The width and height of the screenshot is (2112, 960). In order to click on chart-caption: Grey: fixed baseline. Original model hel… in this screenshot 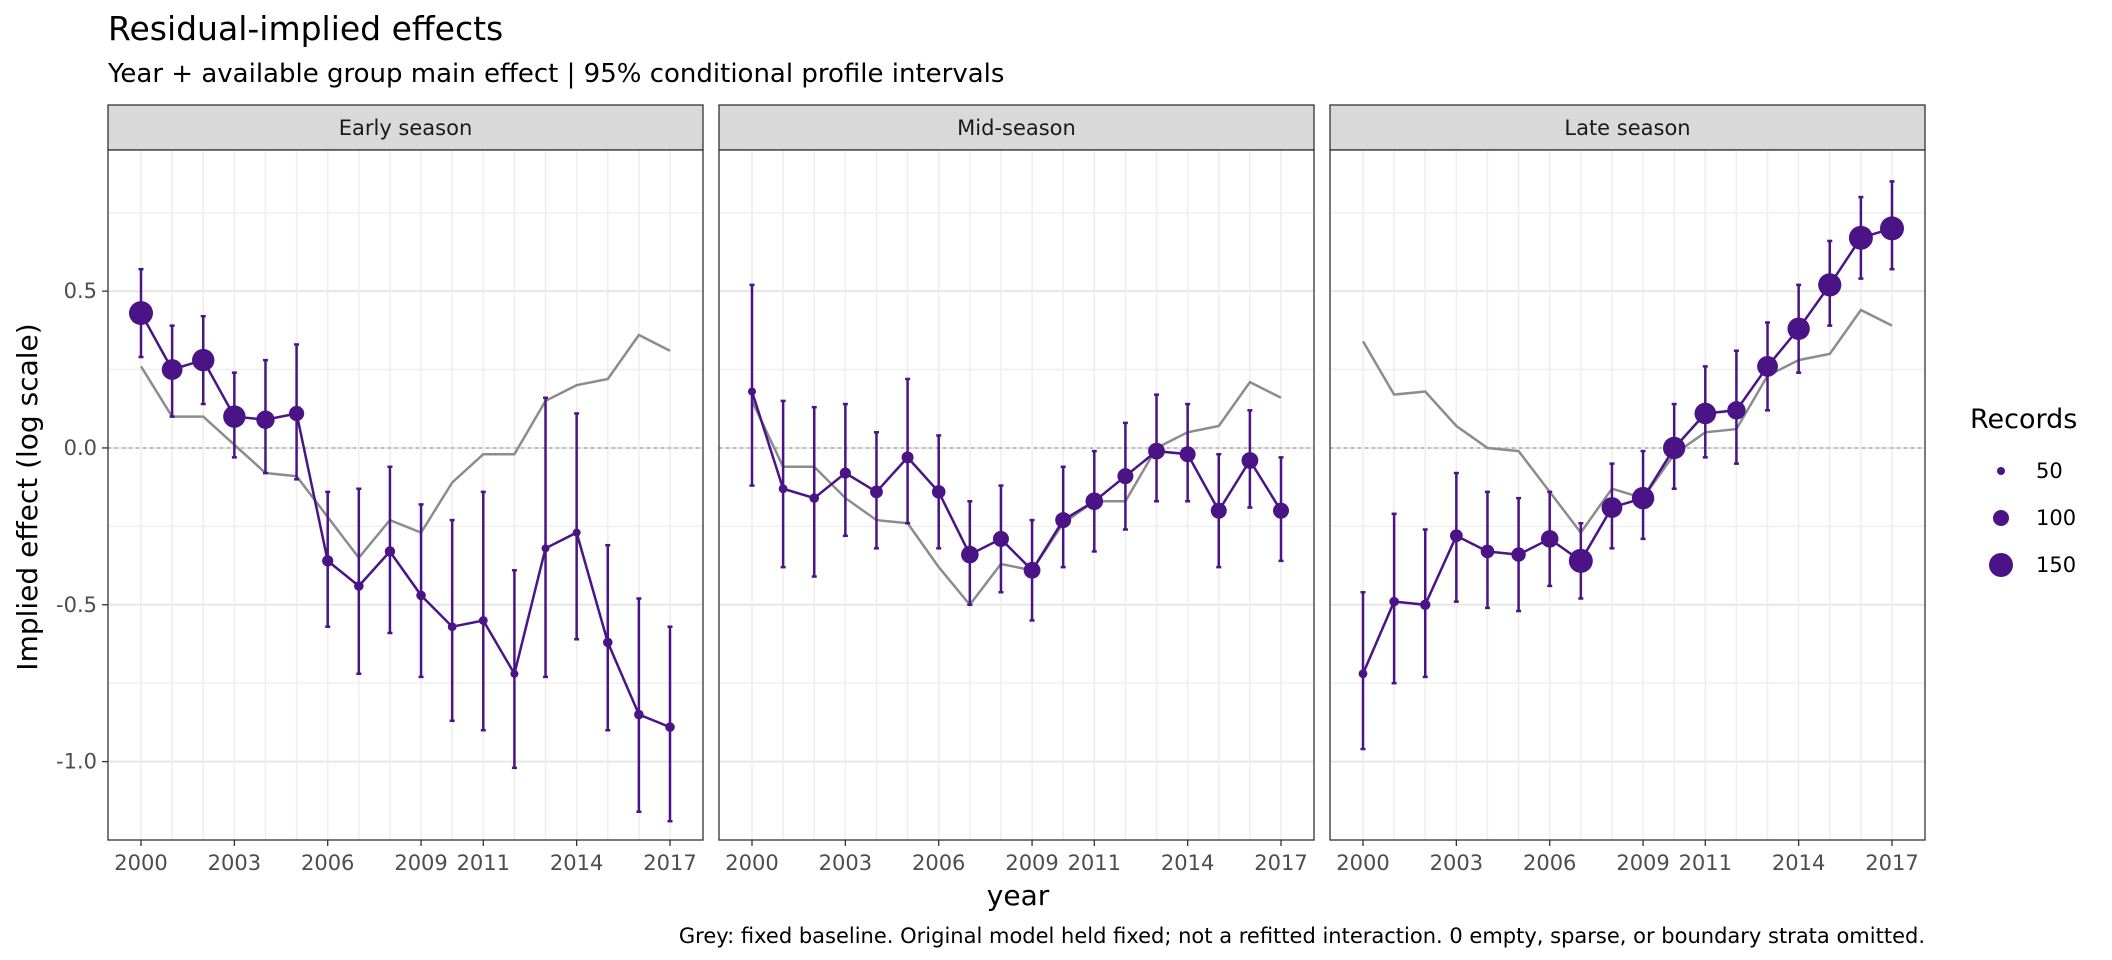, I will do `click(1302, 936)`.